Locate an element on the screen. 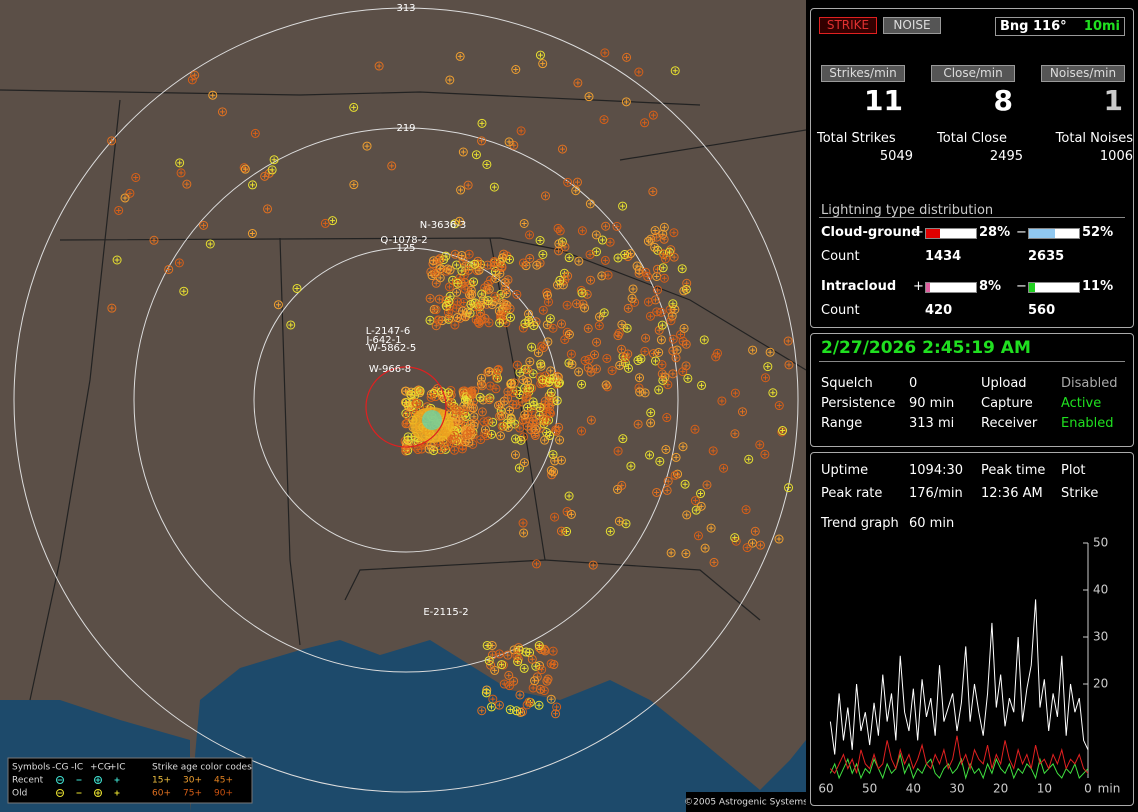 The height and width of the screenshot is (812, 1138). legend-text: Strike age color codes is located at coordinates (202, 768).